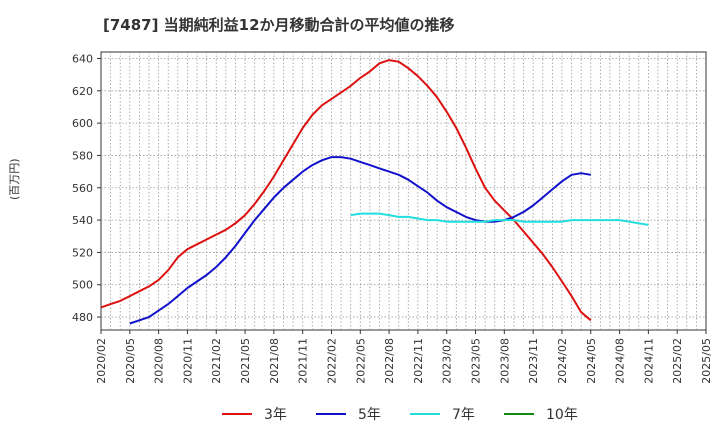  What do you see at coordinates (504, 361) in the screenshot?
I see `x-tick-label: 2023/08` at bounding box center [504, 361].